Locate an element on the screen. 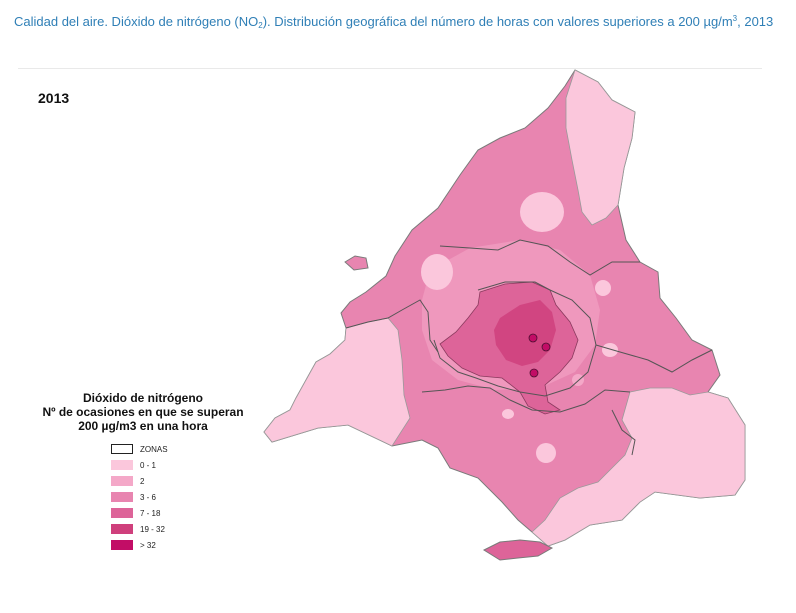  legend-label: 19 - 32 is located at coordinates (152, 529).